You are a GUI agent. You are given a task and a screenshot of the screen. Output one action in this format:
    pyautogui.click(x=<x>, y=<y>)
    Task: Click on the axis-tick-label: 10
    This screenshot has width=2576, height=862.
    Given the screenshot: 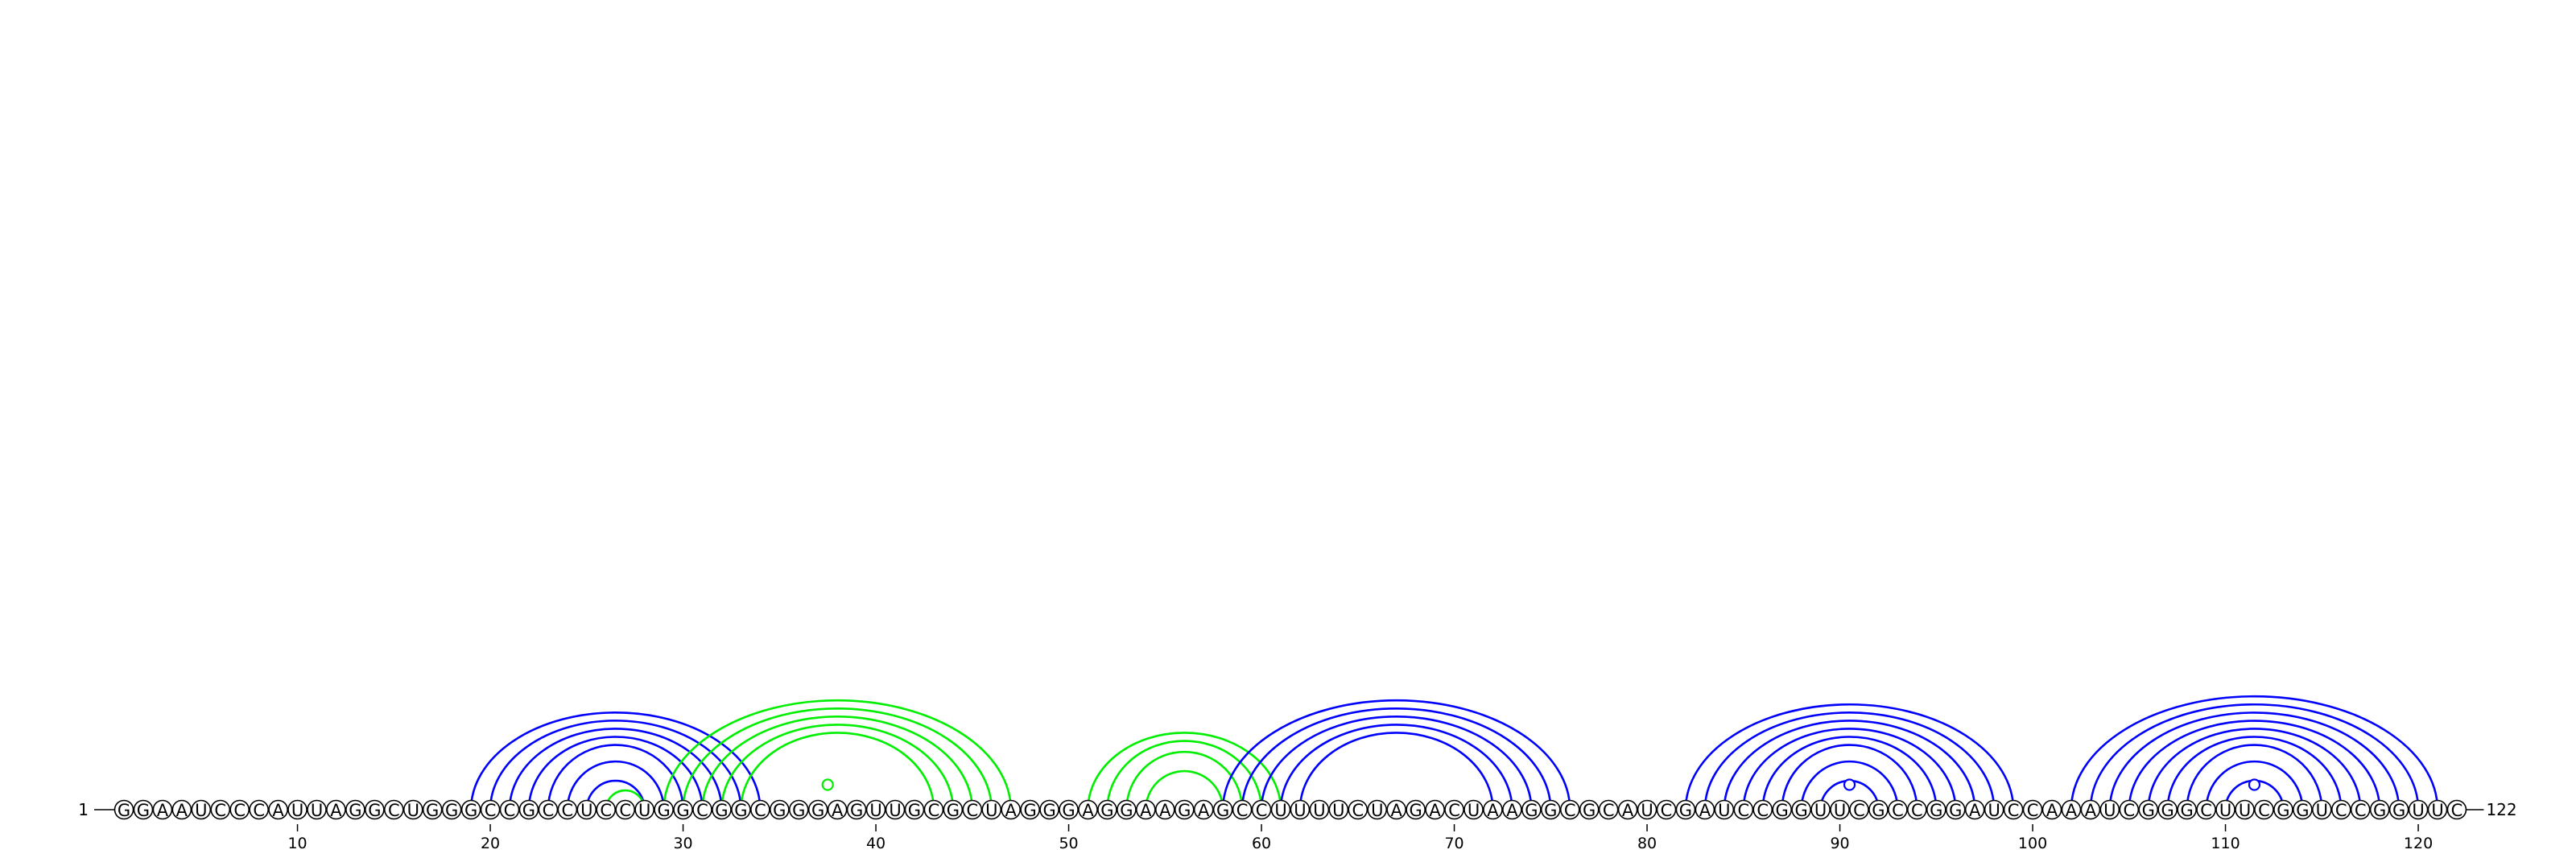 What is the action you would take?
    pyautogui.click(x=297, y=843)
    